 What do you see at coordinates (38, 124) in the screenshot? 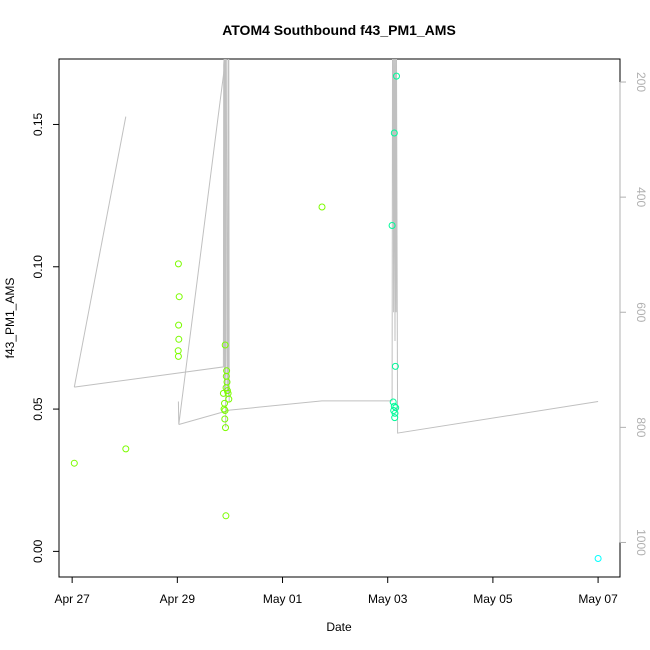
I see `y-tick-label: 0.15` at bounding box center [38, 124].